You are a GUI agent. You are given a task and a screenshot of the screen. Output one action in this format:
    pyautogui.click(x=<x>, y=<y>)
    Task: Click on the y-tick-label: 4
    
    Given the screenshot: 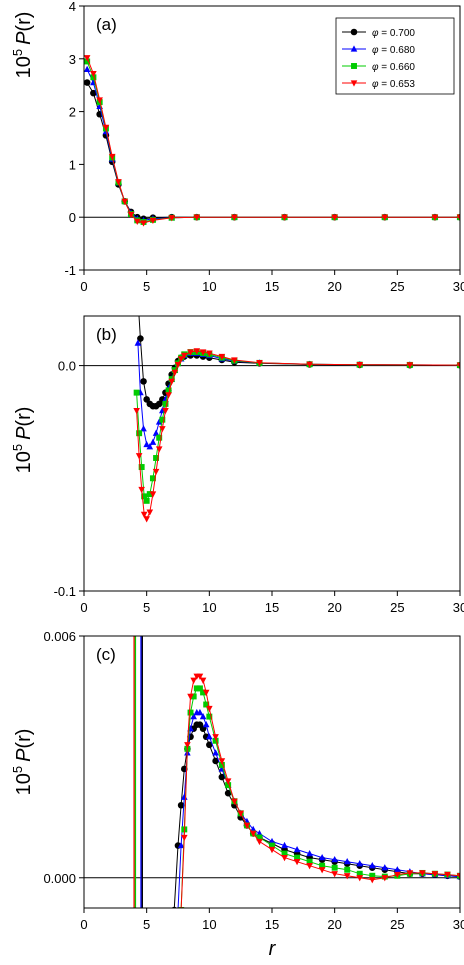 What is the action you would take?
    pyautogui.click(x=72, y=7)
    